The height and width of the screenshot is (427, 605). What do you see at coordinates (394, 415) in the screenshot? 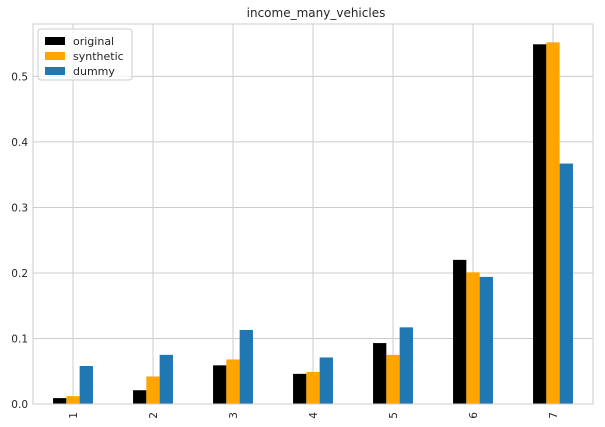
I see `x-tick-label: 5` at bounding box center [394, 415].